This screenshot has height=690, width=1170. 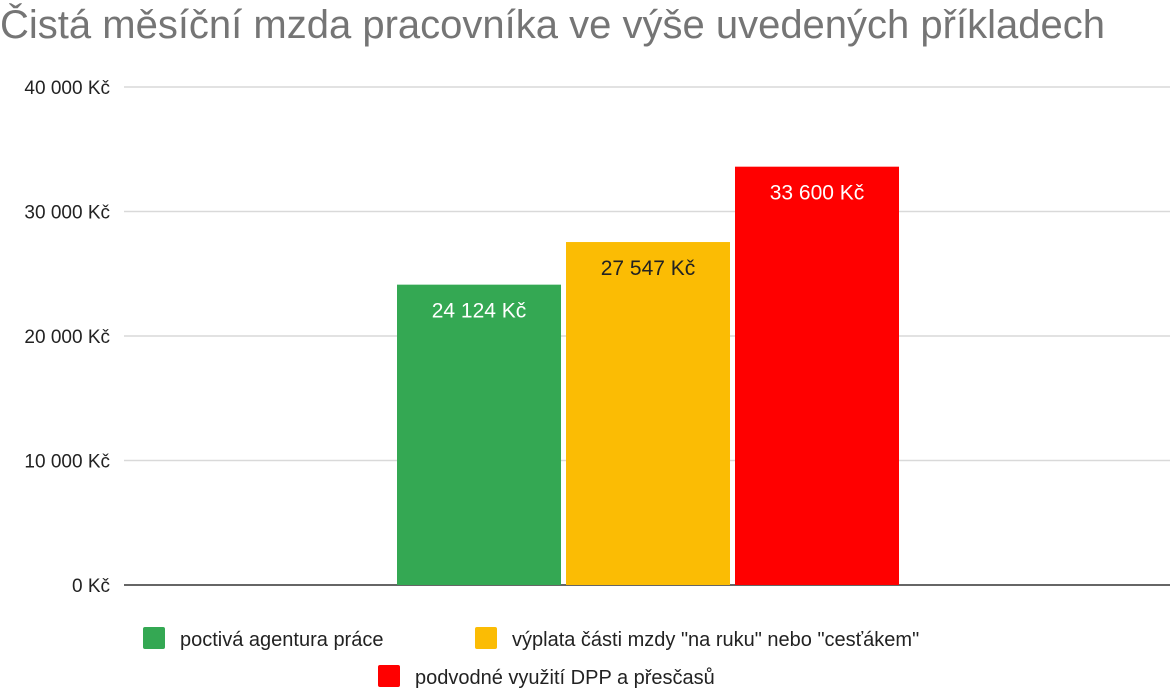 I want to click on data-label: 27 547 Kč, so click(x=648, y=268).